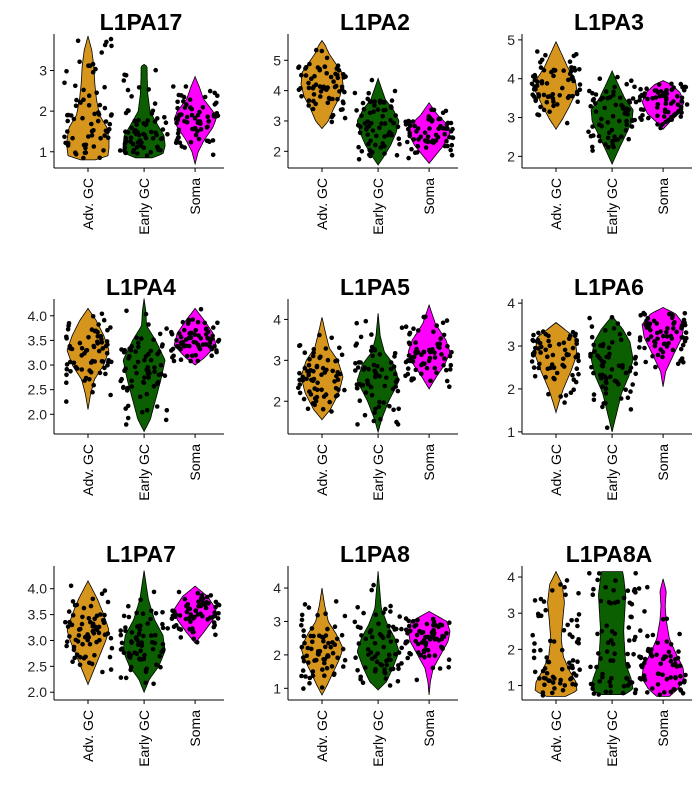 This screenshot has width=700, height=800. Describe the element at coordinates (511, 40) in the screenshot. I see `y-tick-label: 5` at that location.